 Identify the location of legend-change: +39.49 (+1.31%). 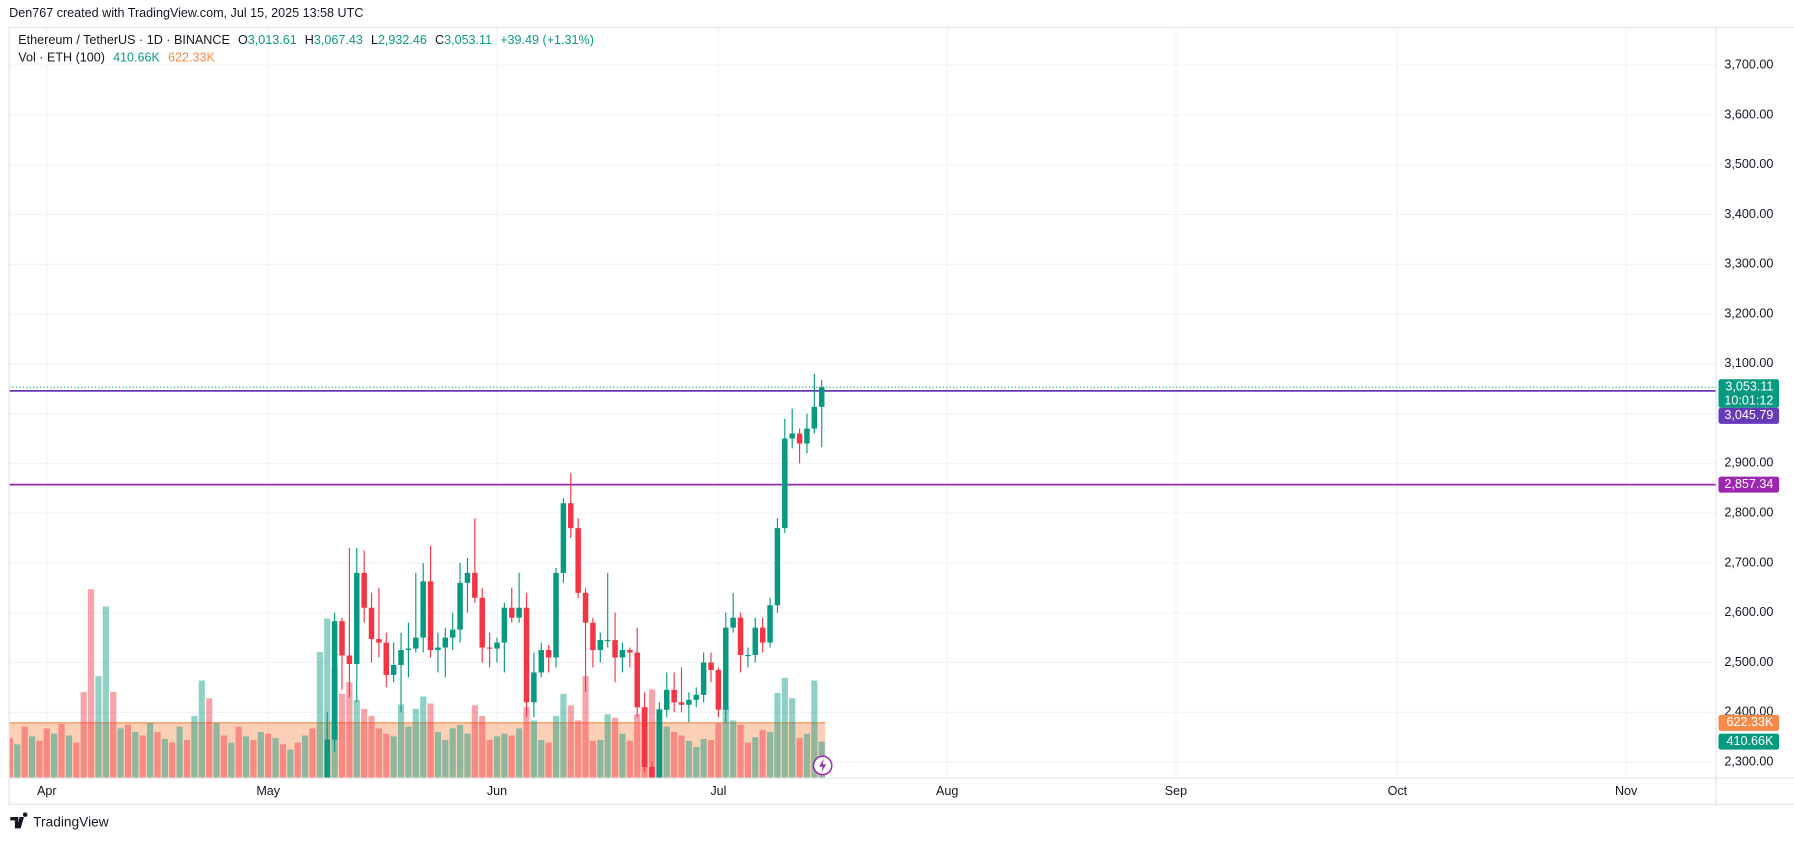
(547, 41).